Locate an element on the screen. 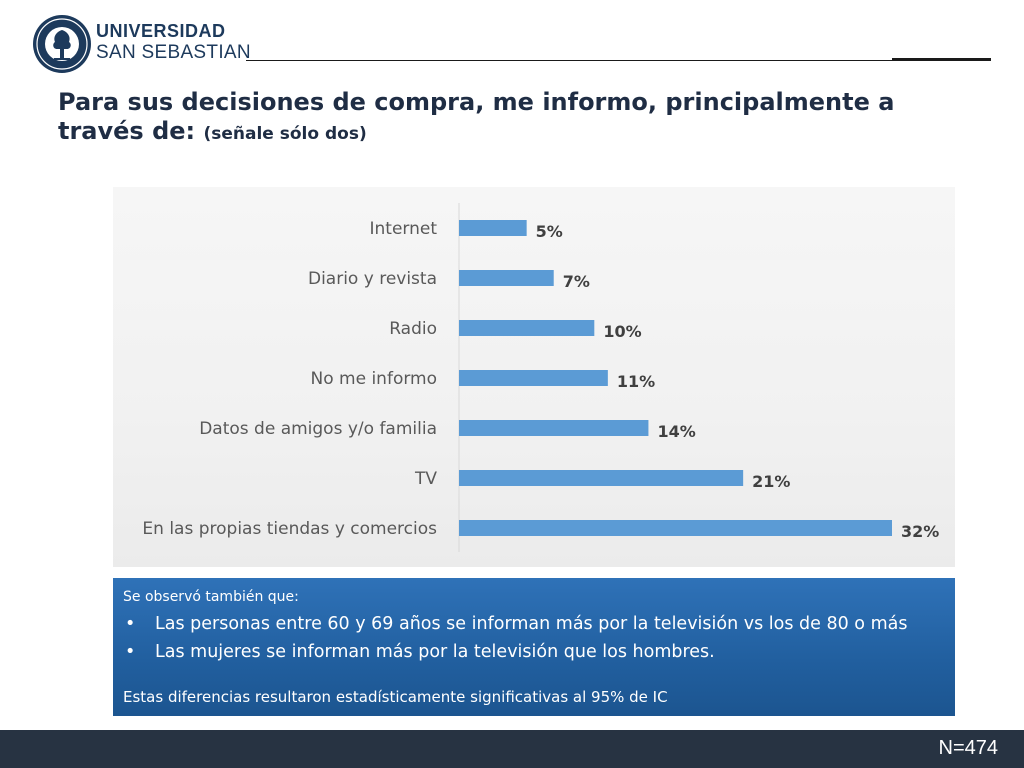 The height and width of the screenshot is (768, 1024). data-label: 32% is located at coordinates (920, 531).